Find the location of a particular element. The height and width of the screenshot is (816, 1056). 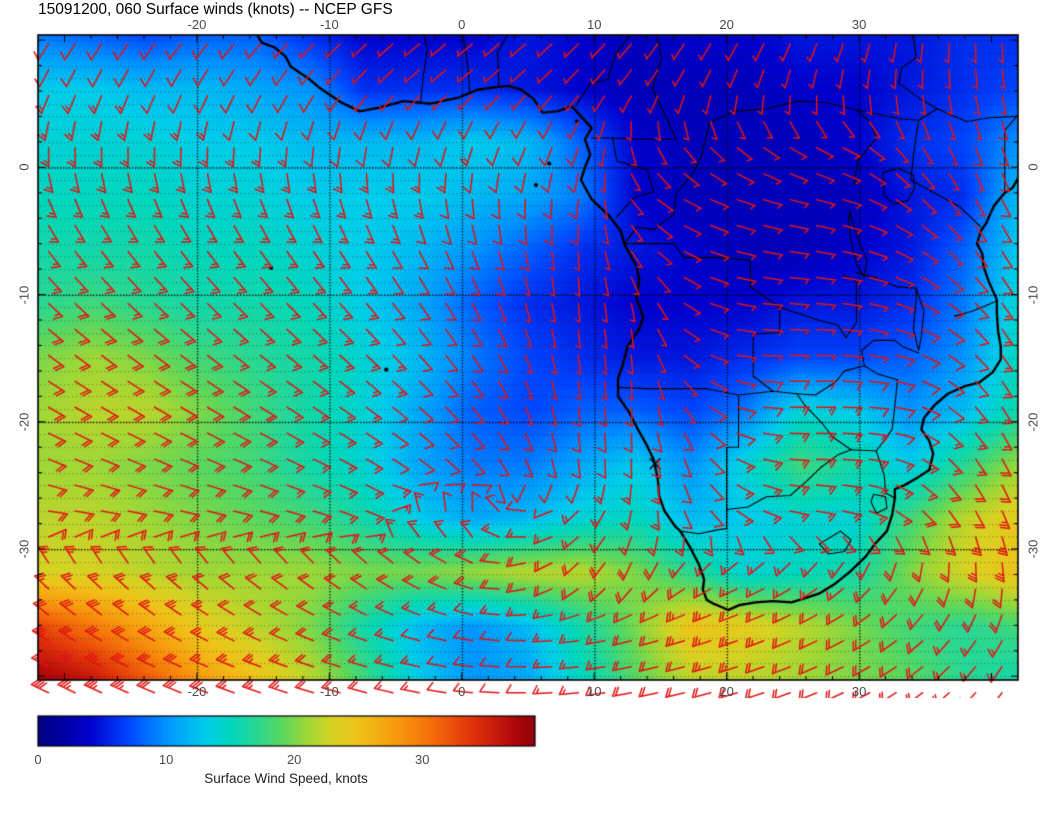

lon-tick-label-bottom: -20 is located at coordinates (197, 691).